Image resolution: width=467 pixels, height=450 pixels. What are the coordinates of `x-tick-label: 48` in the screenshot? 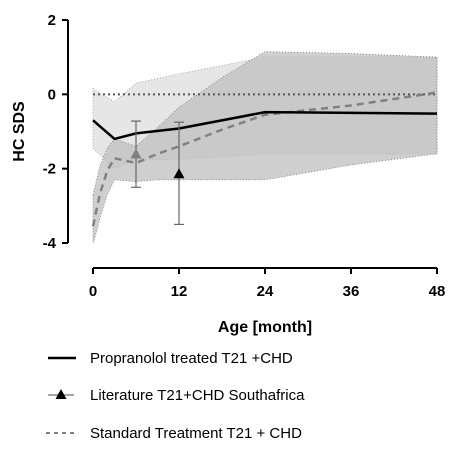 It's located at (437, 291).